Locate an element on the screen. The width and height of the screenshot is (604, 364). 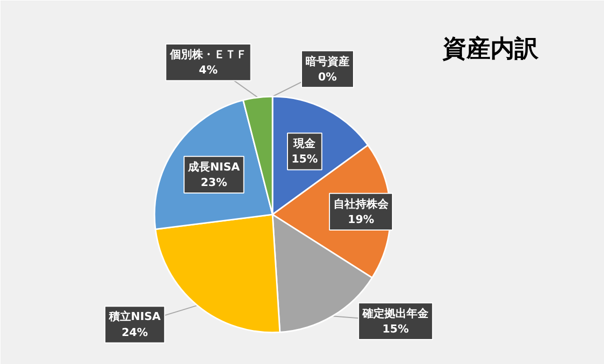
slice-label: 積立NISA is located at coordinates (135, 317).